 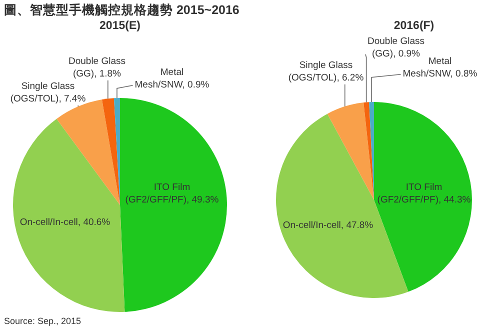 What do you see at coordinates (172, 78) in the screenshot?
I see `slice-label: Metal Mesh/SNW, 0.9%` at bounding box center [172, 78].